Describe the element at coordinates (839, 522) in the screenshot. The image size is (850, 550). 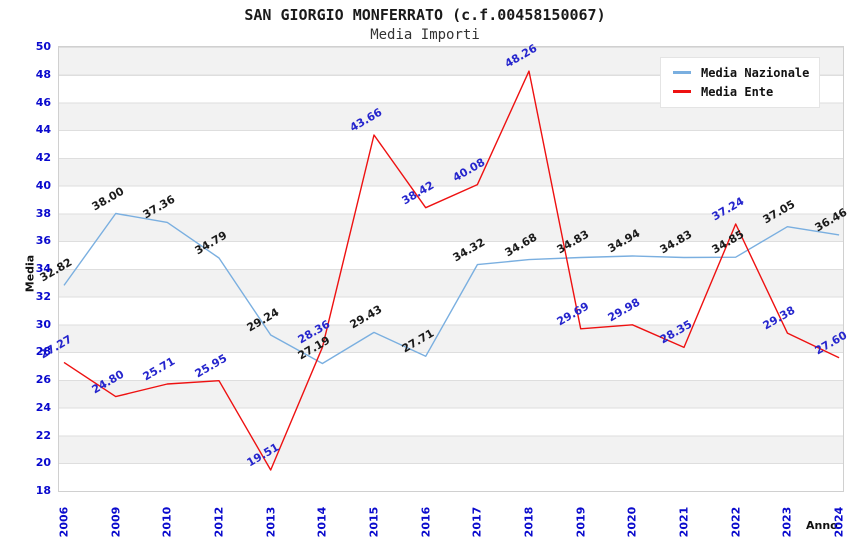
I see `x-tick-label: 2024` at that location.